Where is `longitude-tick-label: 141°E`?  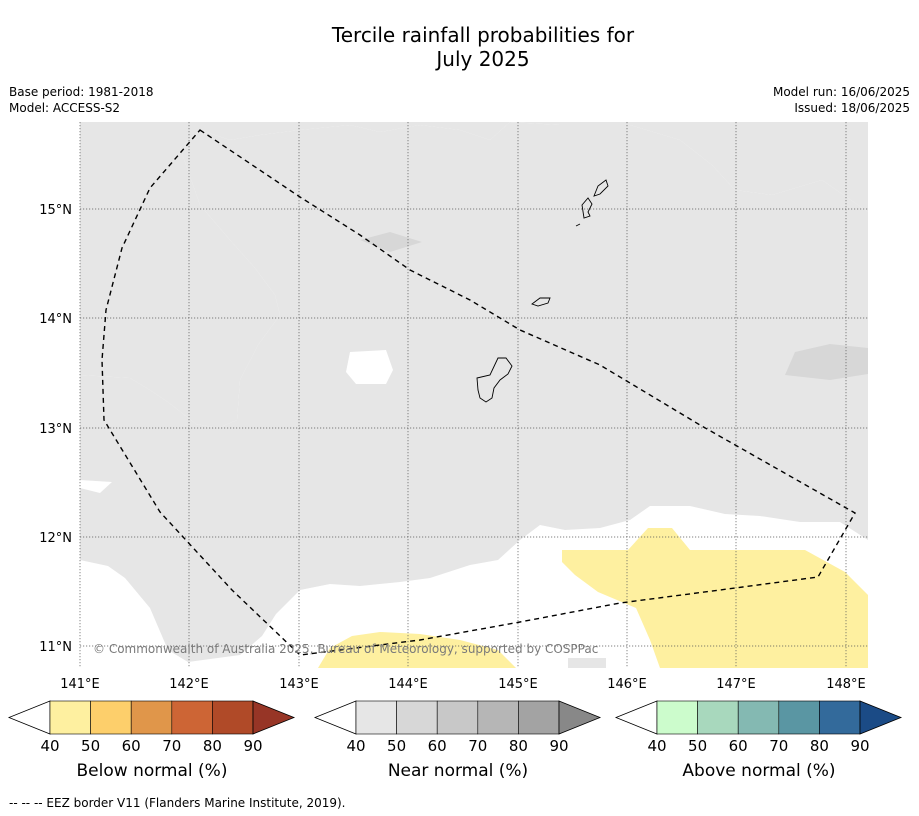 longitude-tick-label: 141°E is located at coordinates (80, 684).